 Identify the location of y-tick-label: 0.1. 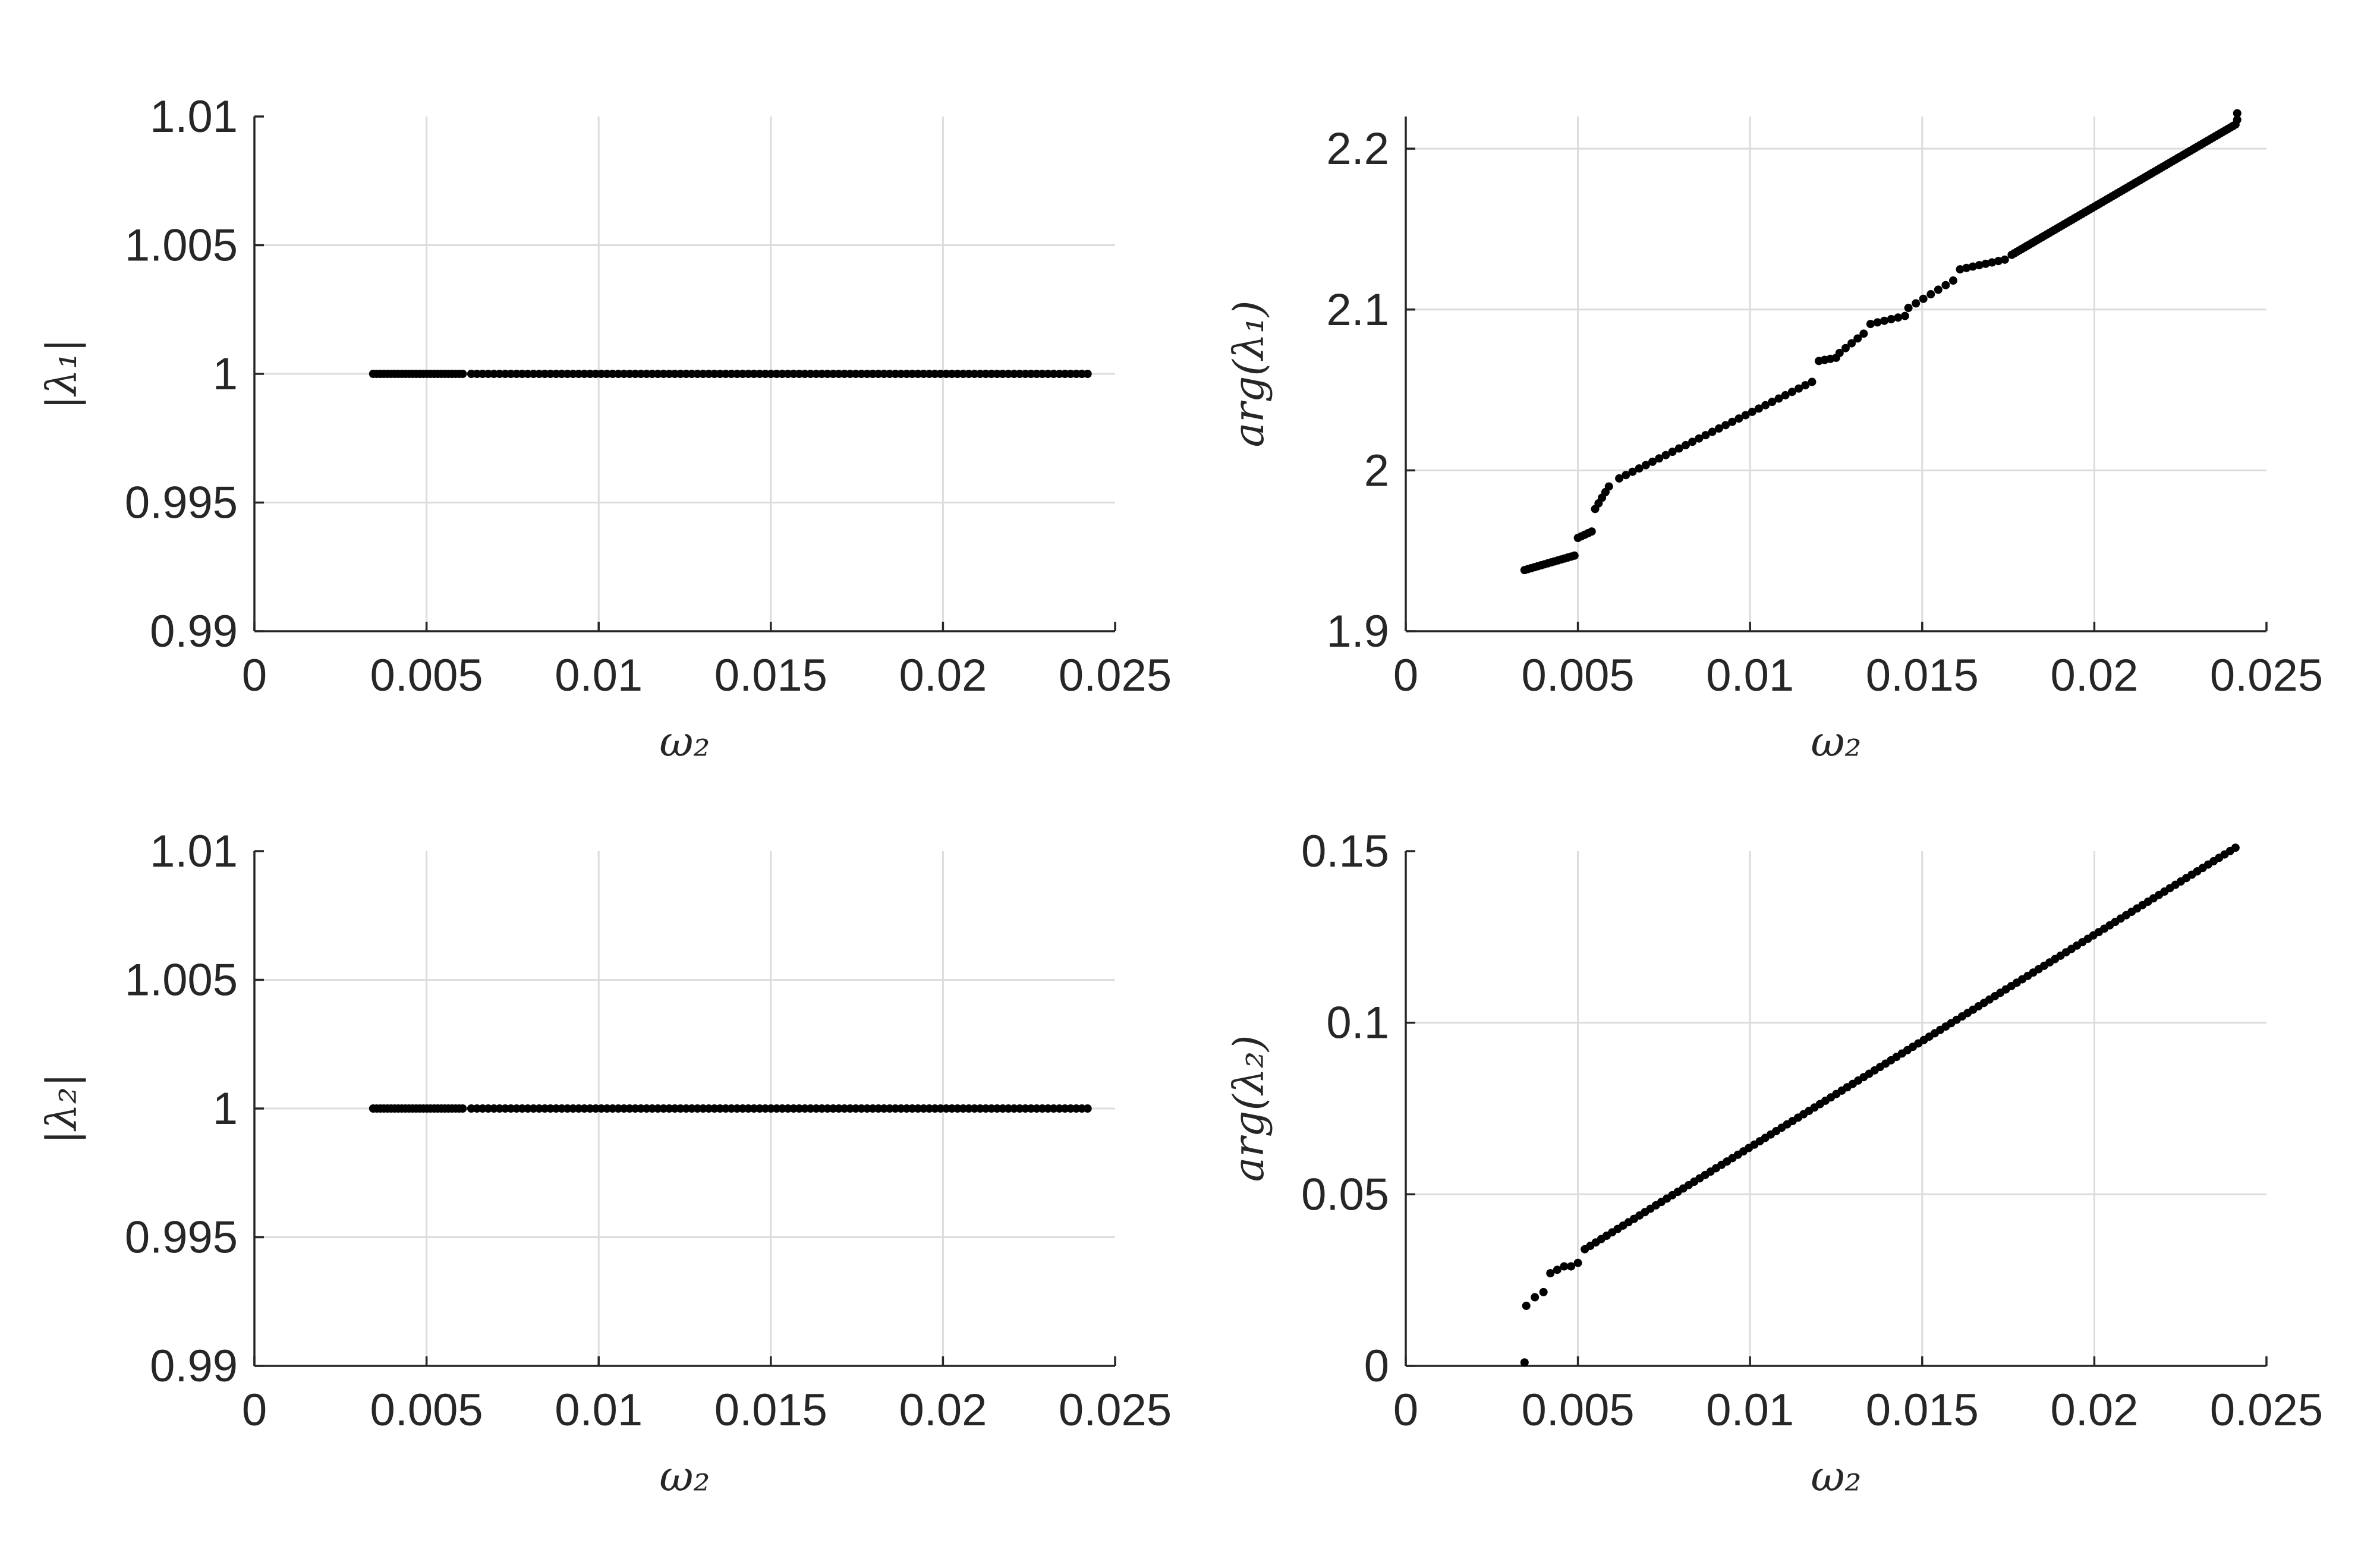
(1357, 1023).